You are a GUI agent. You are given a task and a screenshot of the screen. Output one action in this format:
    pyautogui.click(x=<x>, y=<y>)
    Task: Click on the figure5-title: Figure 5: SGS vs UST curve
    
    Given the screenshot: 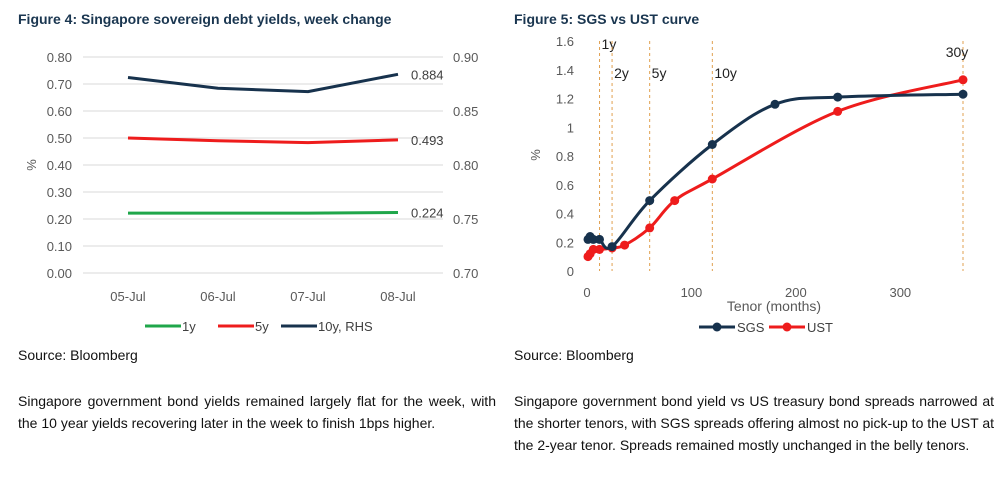 What is the action you would take?
    pyautogui.click(x=607, y=19)
    